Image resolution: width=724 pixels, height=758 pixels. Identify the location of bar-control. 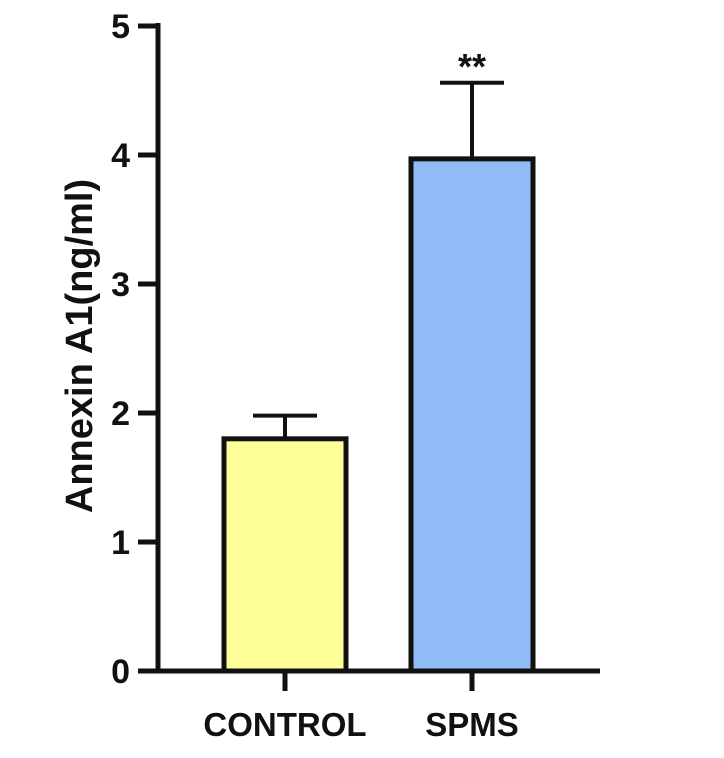
(285, 555).